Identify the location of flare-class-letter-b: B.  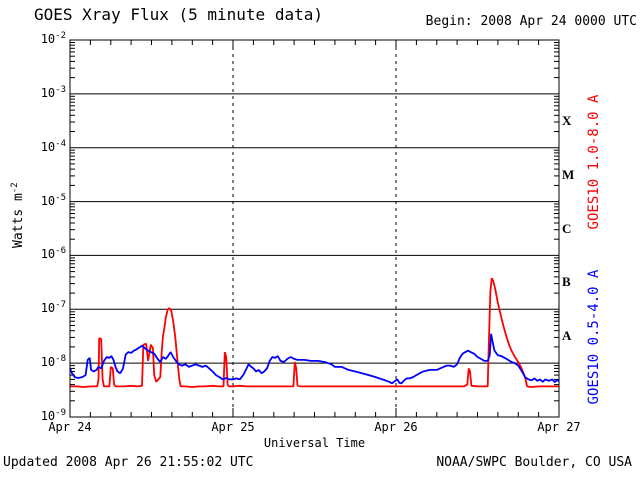
(566, 281).